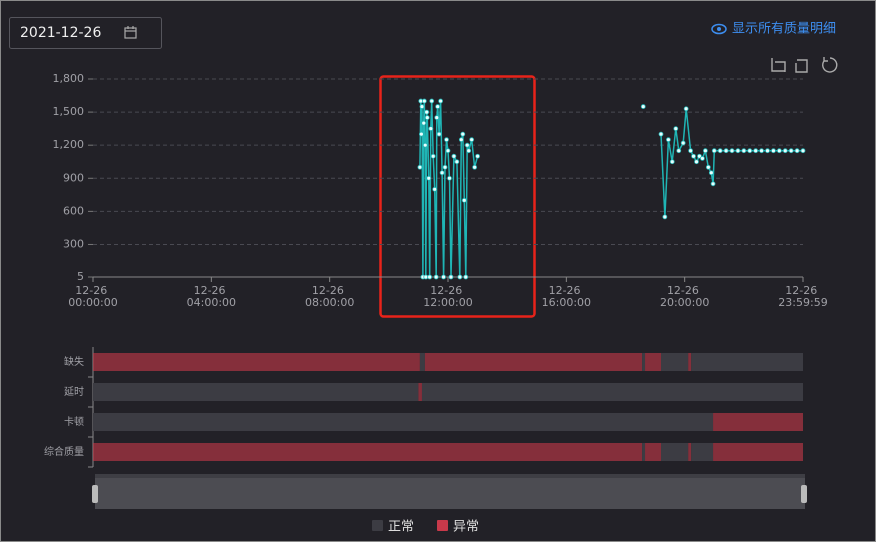  I want to click on legend-label: 正常, so click(401, 527).